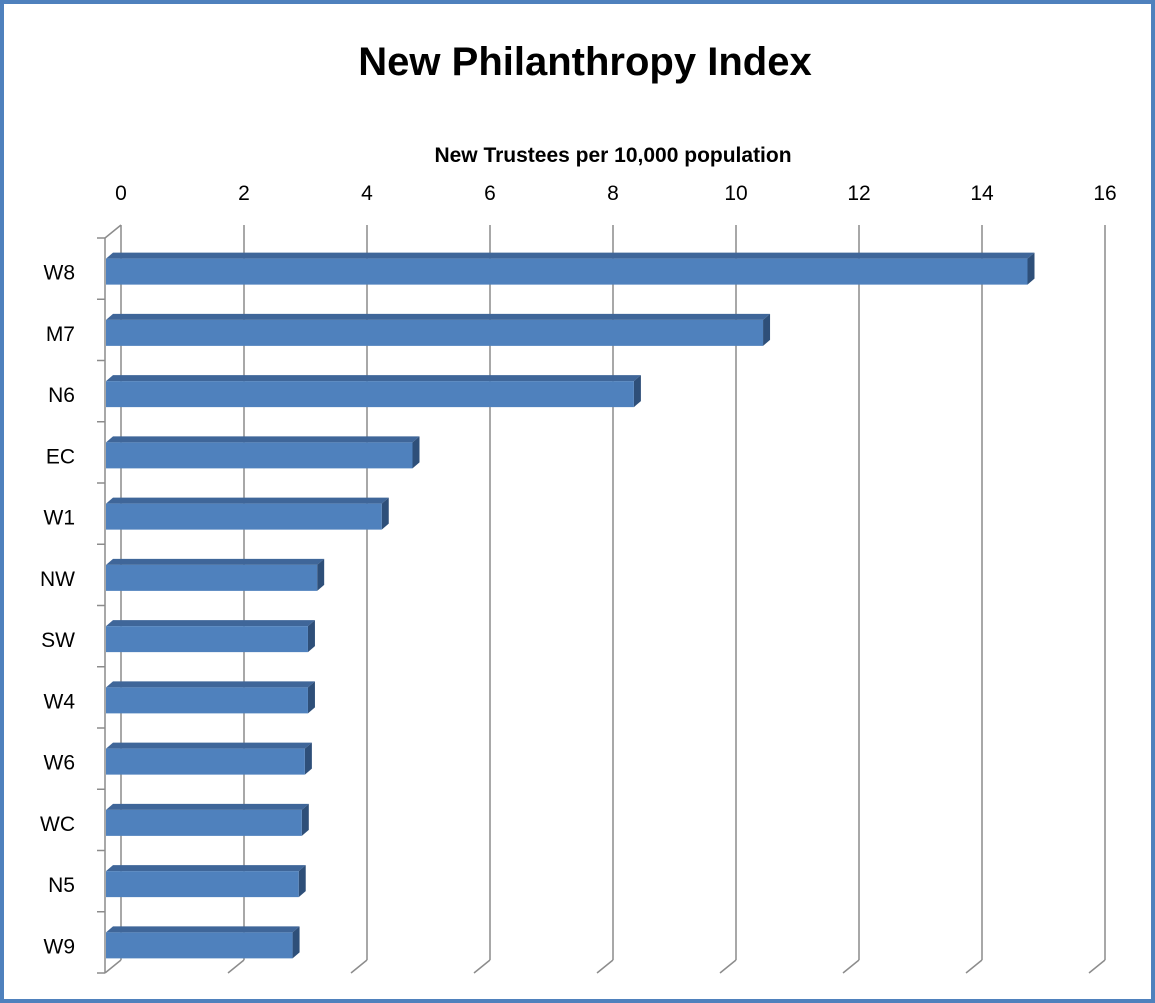  Describe the element at coordinates (60, 763) in the screenshot. I see `category-label: W6` at that location.